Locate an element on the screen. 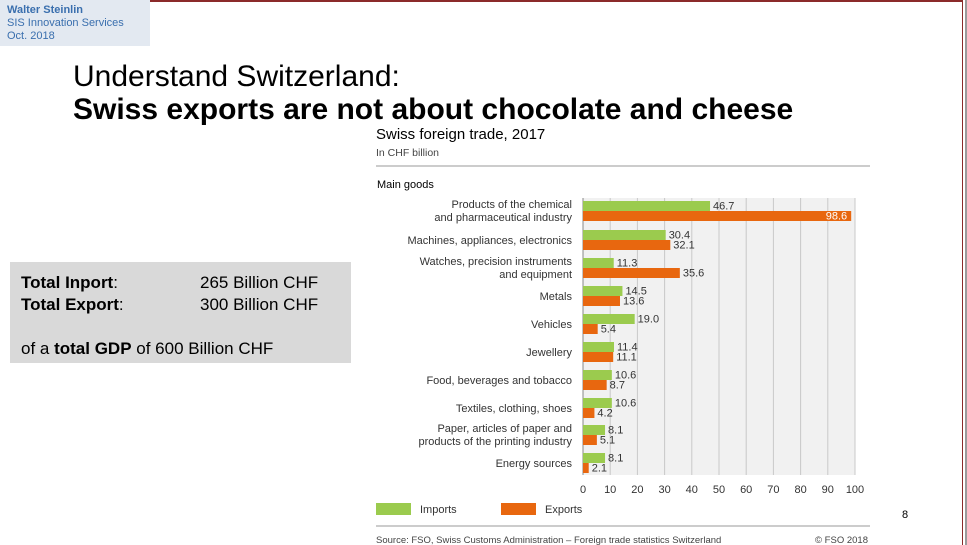 This screenshot has width=967, height=545. author-org: SIS Innovation Services is located at coordinates (65, 23).